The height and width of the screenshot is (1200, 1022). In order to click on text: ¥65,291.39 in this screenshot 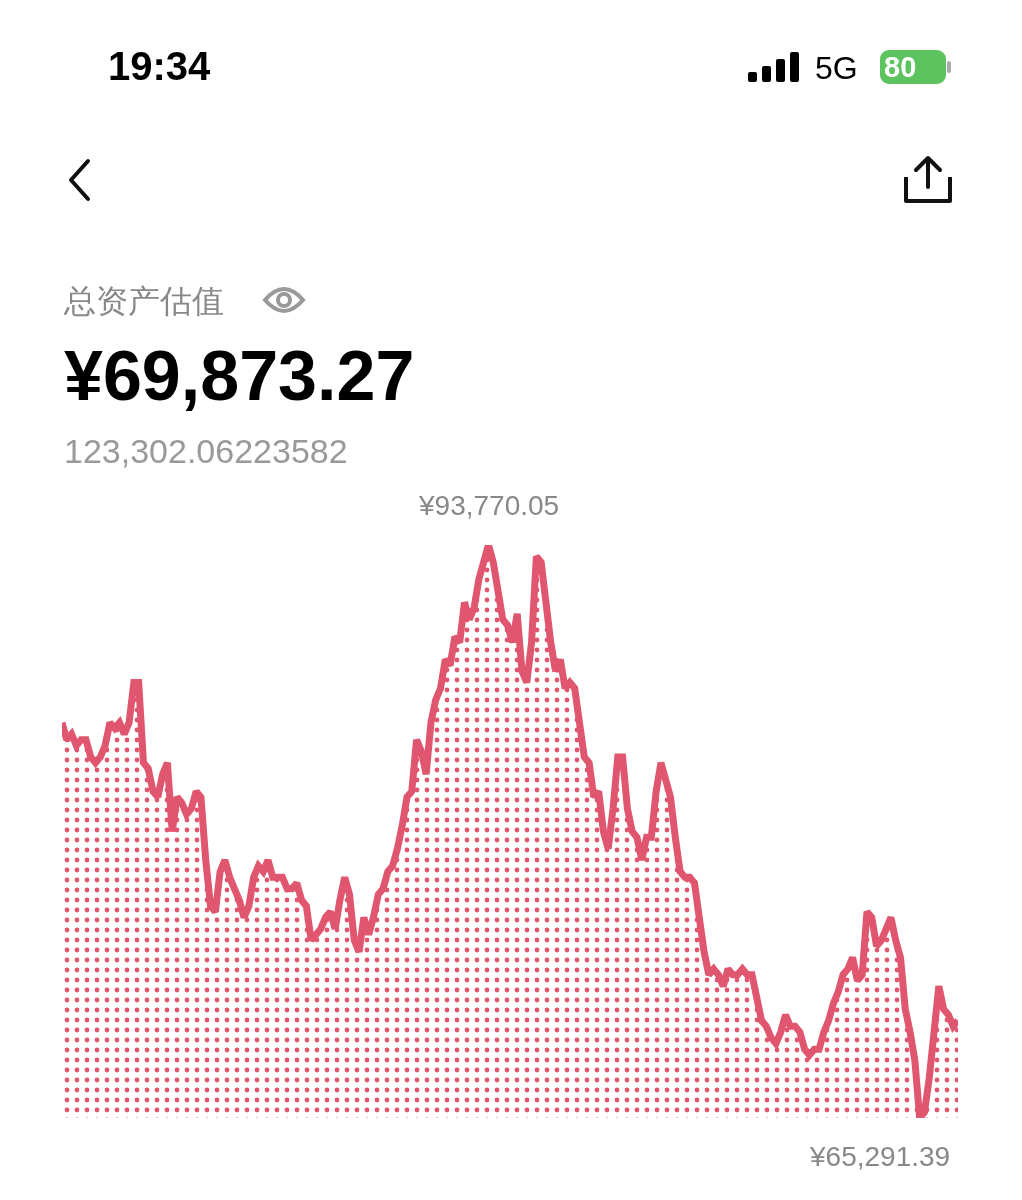, I will do `click(880, 1156)`.